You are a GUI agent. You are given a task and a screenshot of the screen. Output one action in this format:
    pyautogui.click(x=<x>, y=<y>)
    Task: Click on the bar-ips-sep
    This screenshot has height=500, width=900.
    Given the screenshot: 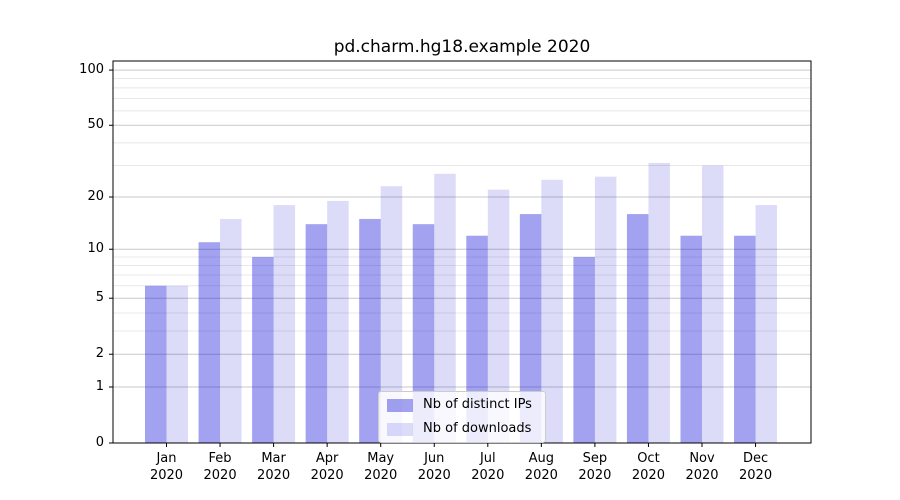 What is the action you would take?
    pyautogui.click(x=584, y=349)
    